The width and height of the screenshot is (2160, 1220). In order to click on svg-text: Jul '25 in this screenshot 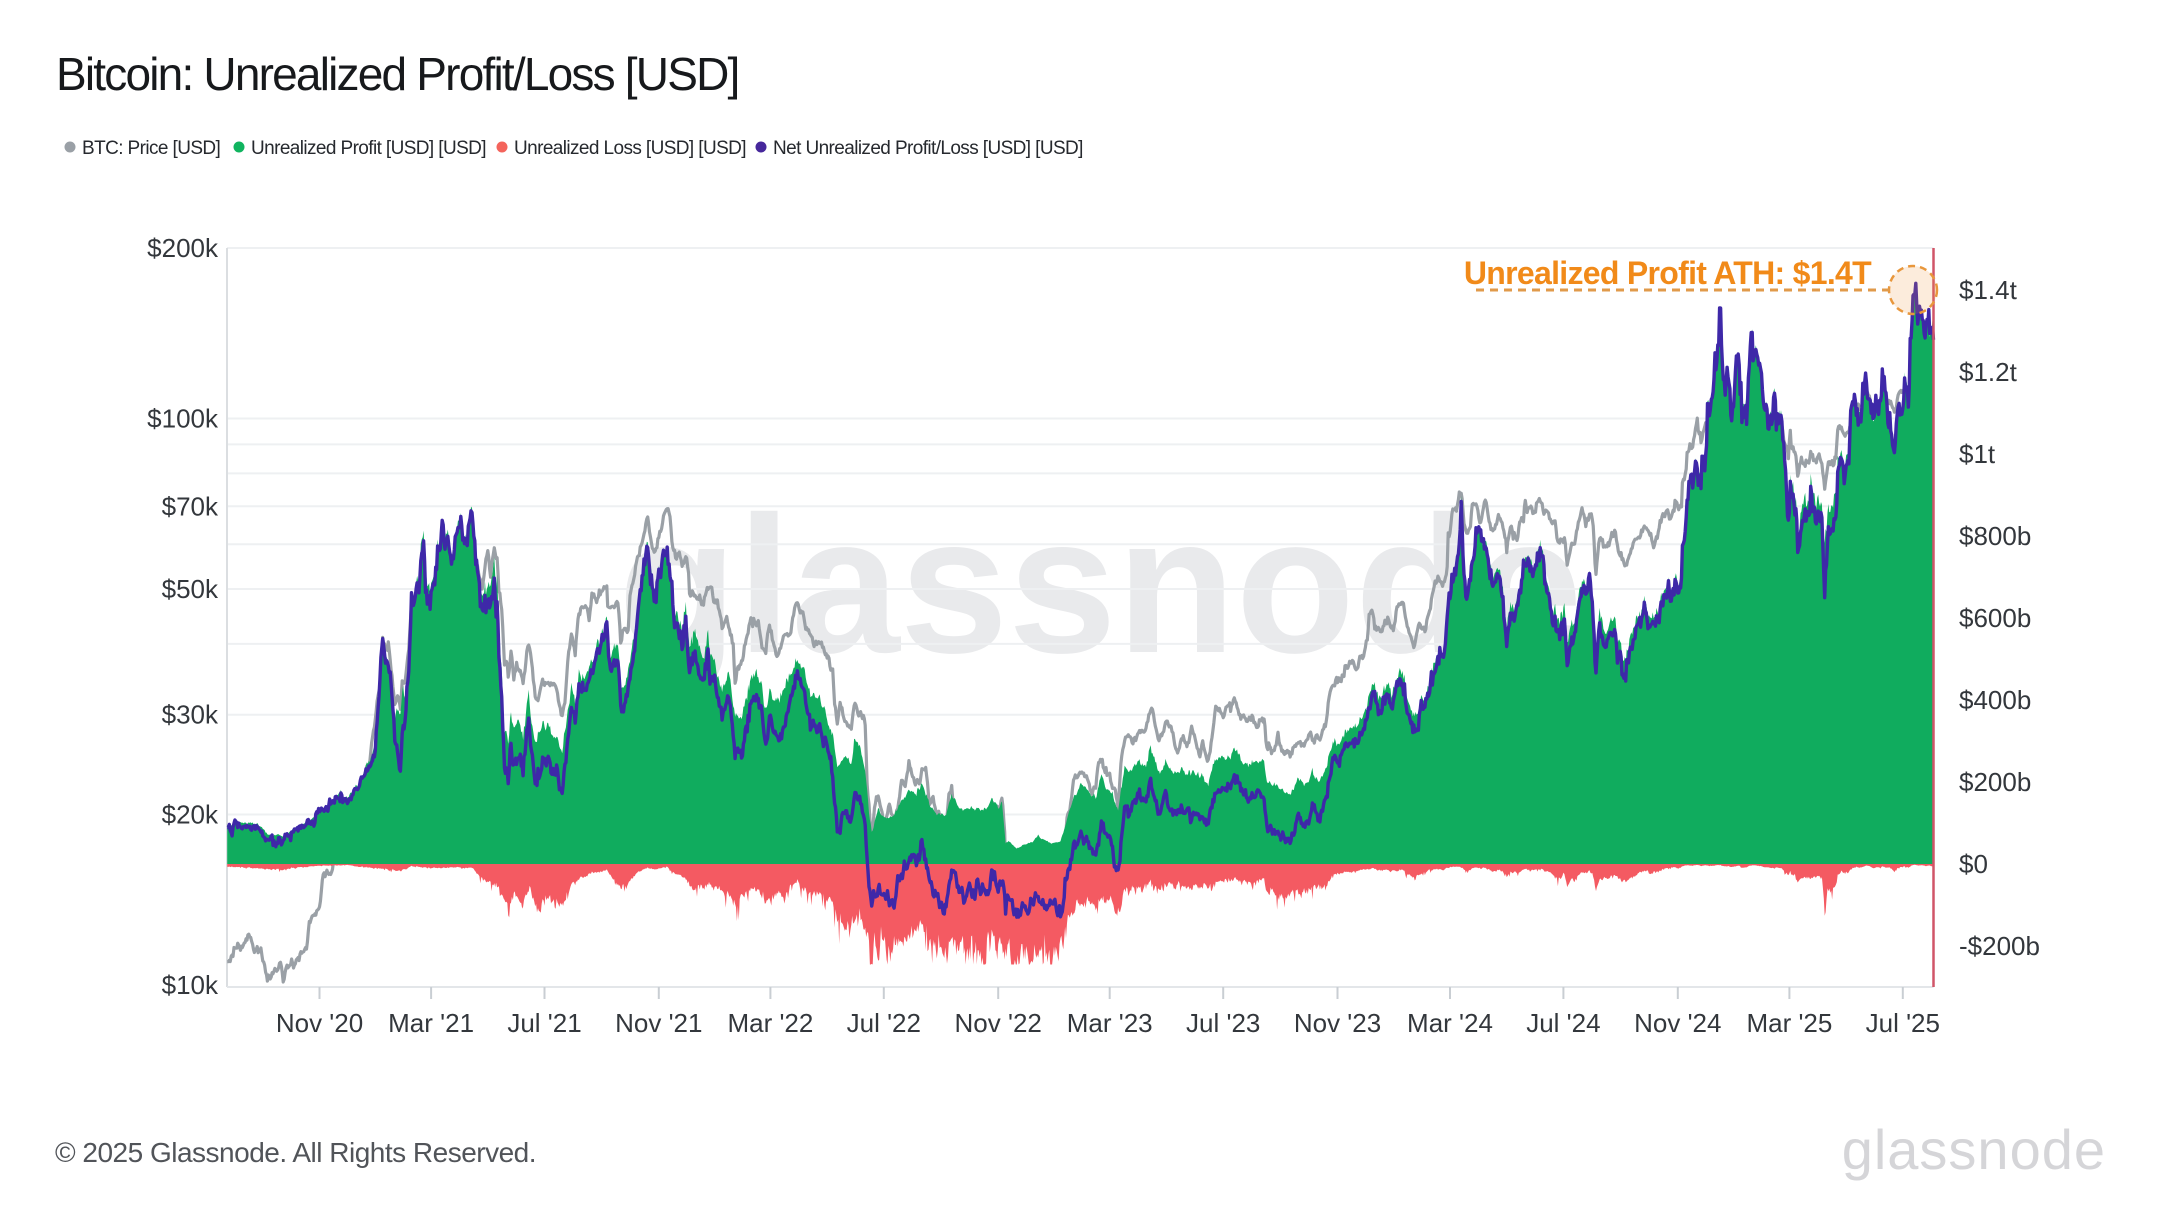, I will do `click(1903, 1023)`.